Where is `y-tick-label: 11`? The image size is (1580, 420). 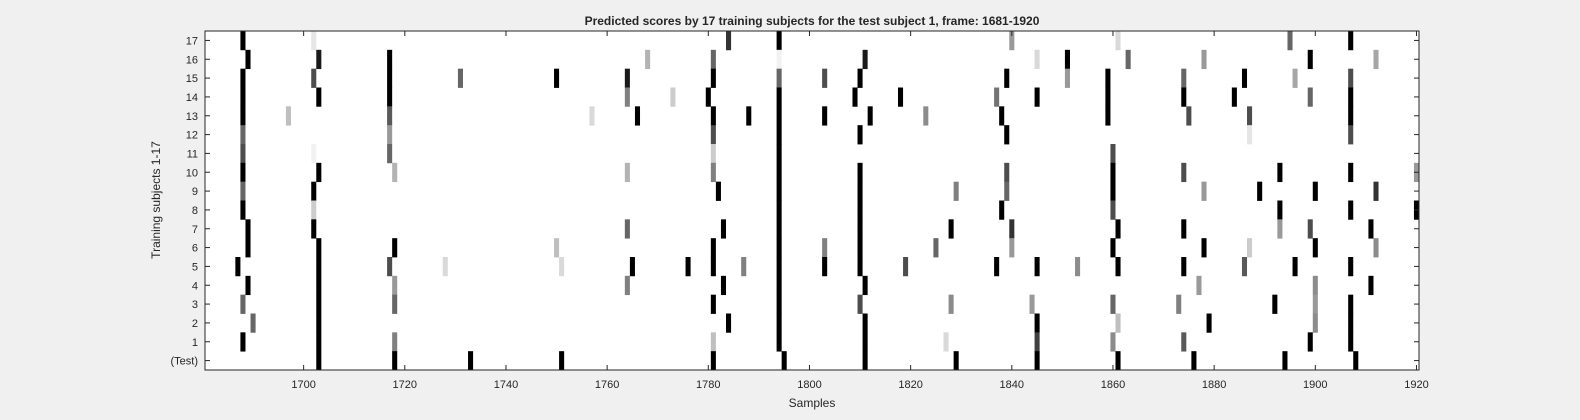 y-tick-label: 11 is located at coordinates (192, 154).